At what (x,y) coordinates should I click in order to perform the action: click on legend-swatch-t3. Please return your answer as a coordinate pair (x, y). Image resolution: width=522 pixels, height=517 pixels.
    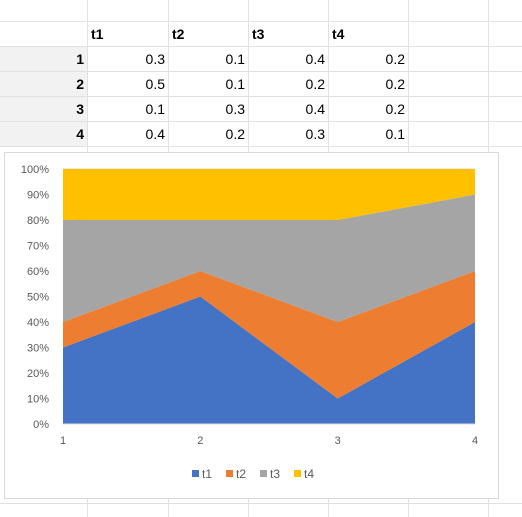
    Looking at the image, I should click on (263, 473).